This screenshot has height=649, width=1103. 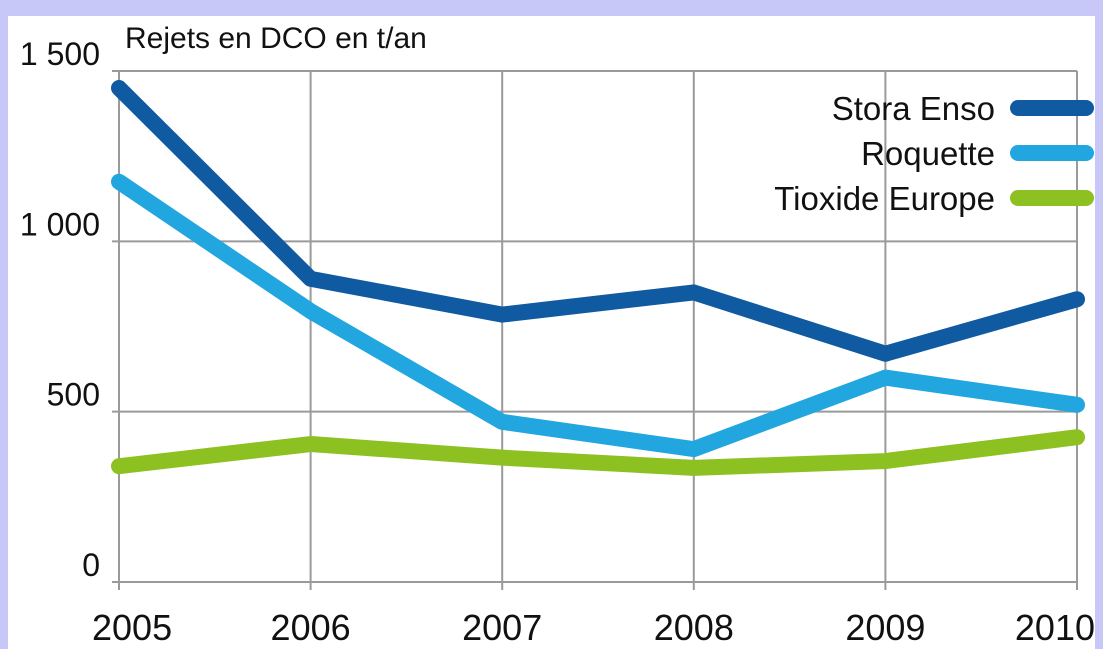 What do you see at coordinates (73, 395) in the screenshot?
I see `y-tick-label: 500` at bounding box center [73, 395].